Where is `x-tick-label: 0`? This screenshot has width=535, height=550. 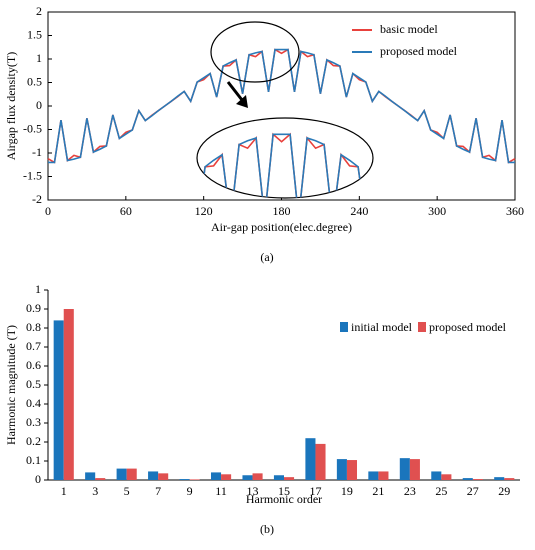
x-tick-label: 0 is located at coordinates (48, 211).